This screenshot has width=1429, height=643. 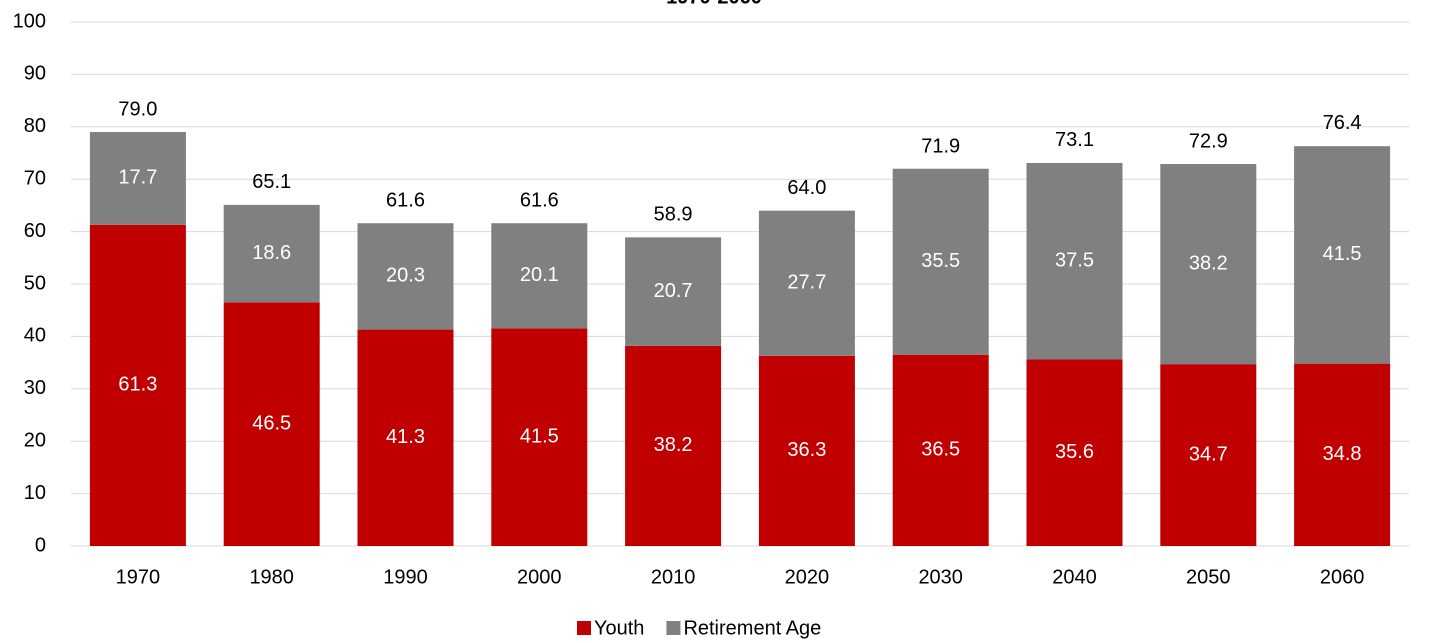 What do you see at coordinates (35, 493) in the screenshot?
I see `y-tick-label: 10` at bounding box center [35, 493].